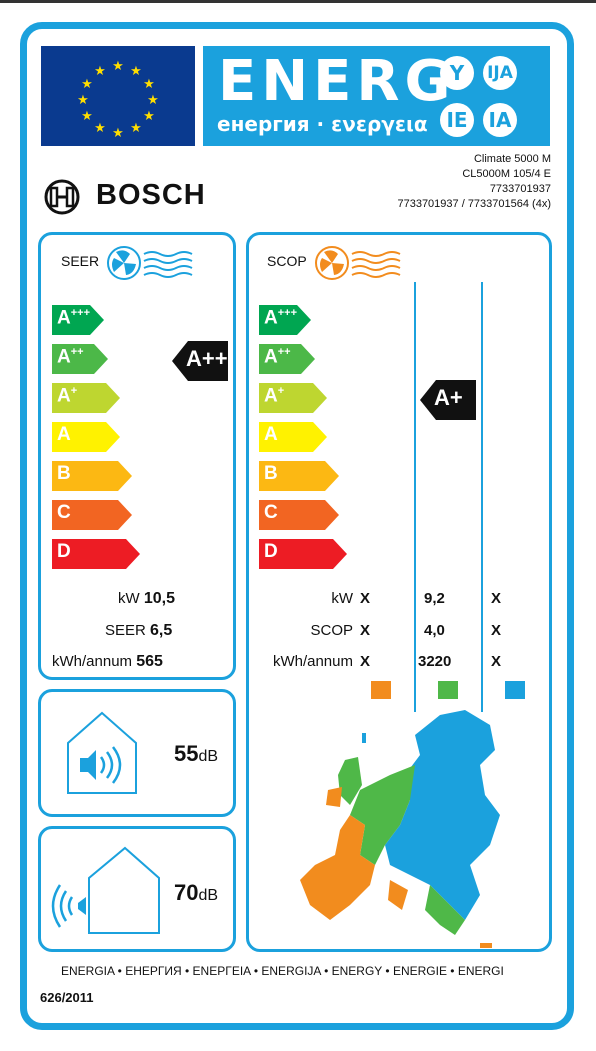 The image size is (596, 1051). What do you see at coordinates (457, 73) in the screenshot?
I see `suffix-circle: Y` at bounding box center [457, 73].